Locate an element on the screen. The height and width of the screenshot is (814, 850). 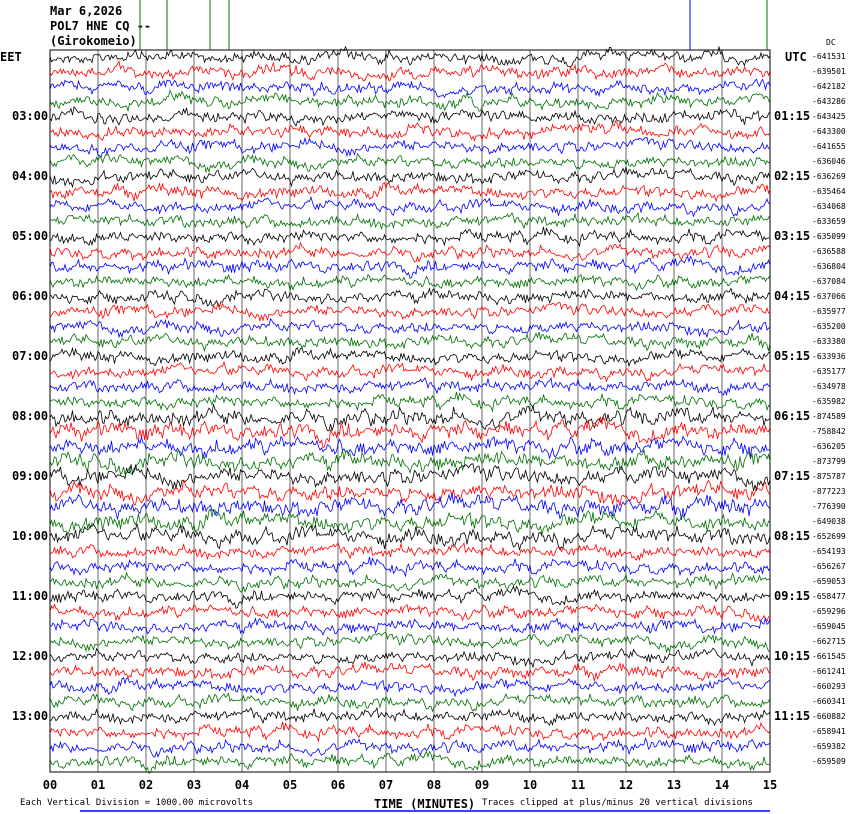
x-tick-label: 02 is located at coordinates (146, 785).